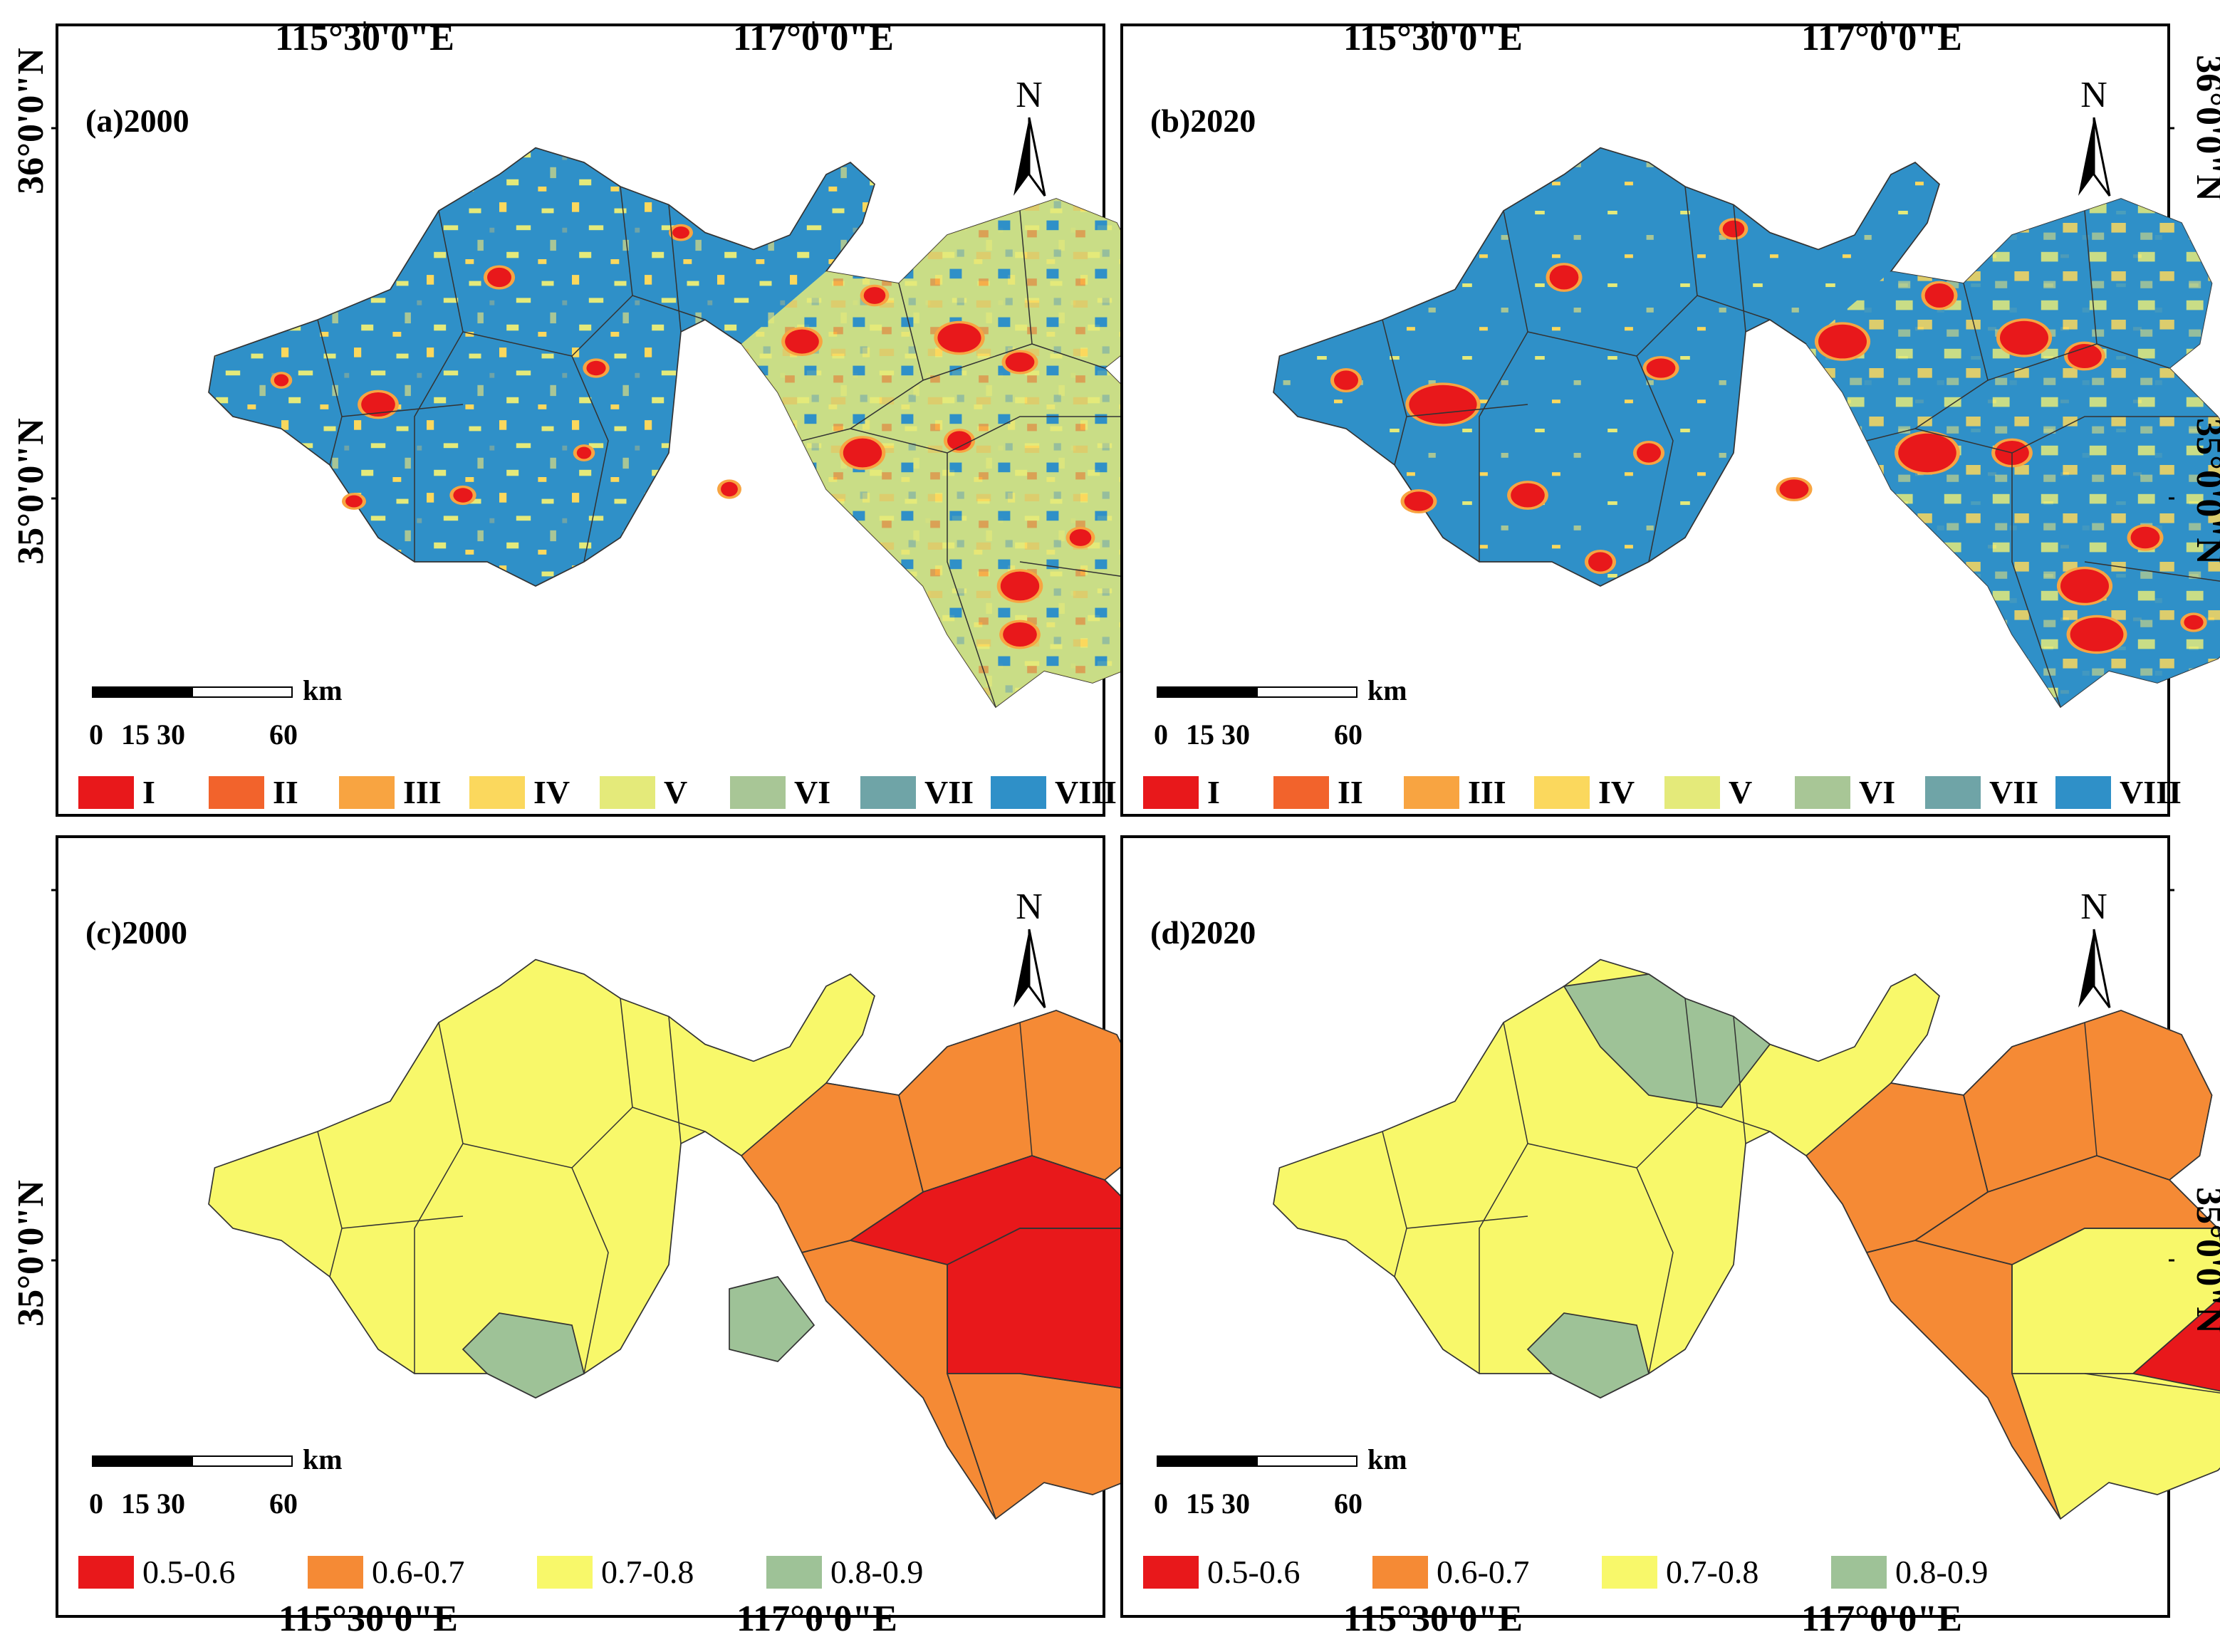  What do you see at coordinates (136, 933) in the screenshot?
I see `panel-title: (c)2000` at bounding box center [136, 933].